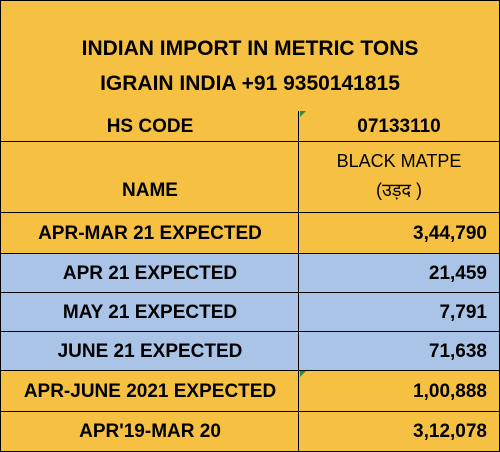  Describe the element at coordinates (457, 273) in the screenshot. I see `row-value: 21,459` at that location.